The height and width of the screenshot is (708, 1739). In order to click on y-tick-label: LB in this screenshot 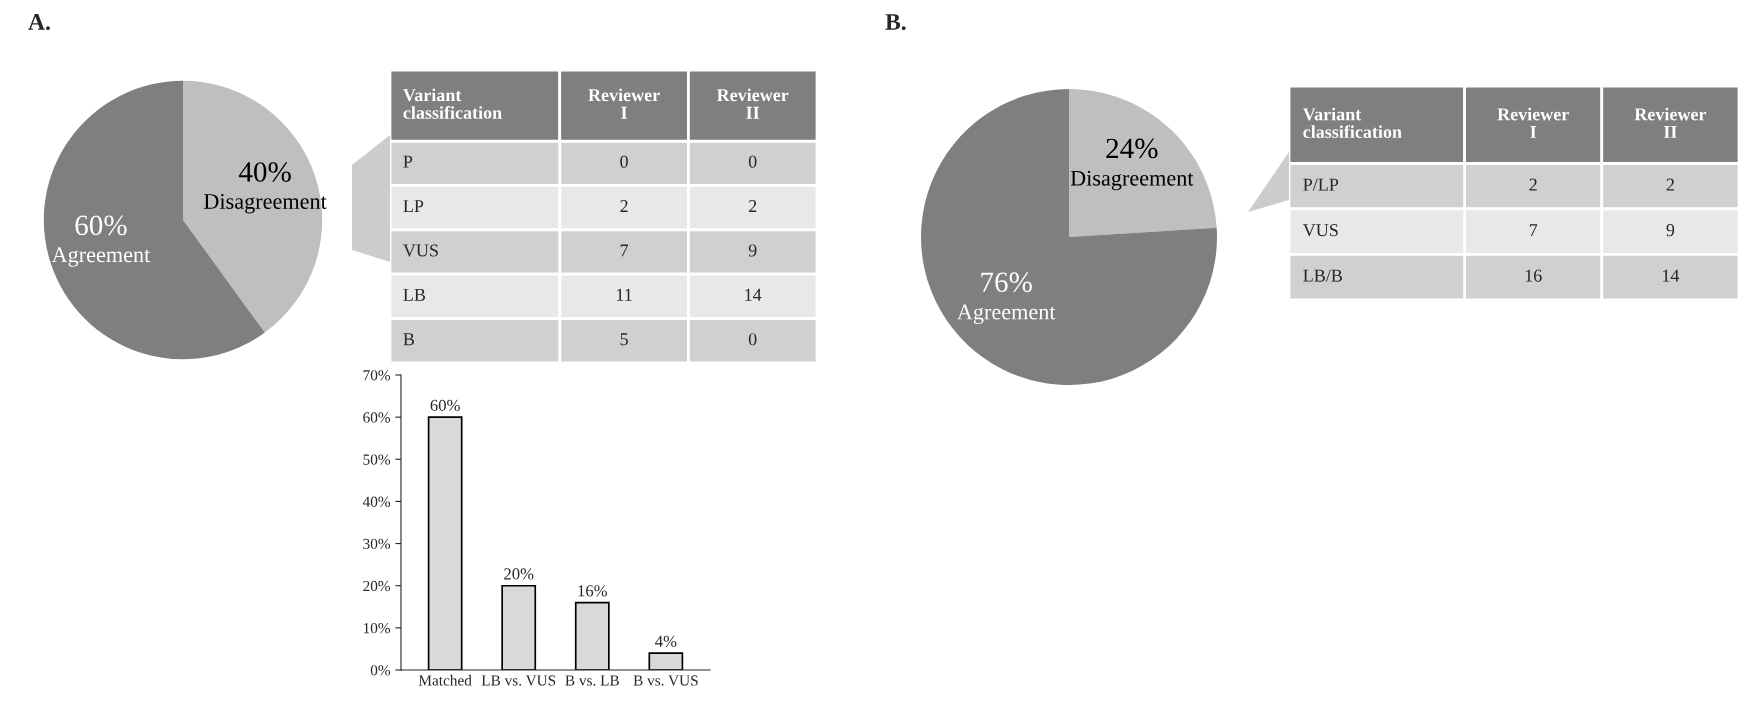, I will do `click(414, 294)`.